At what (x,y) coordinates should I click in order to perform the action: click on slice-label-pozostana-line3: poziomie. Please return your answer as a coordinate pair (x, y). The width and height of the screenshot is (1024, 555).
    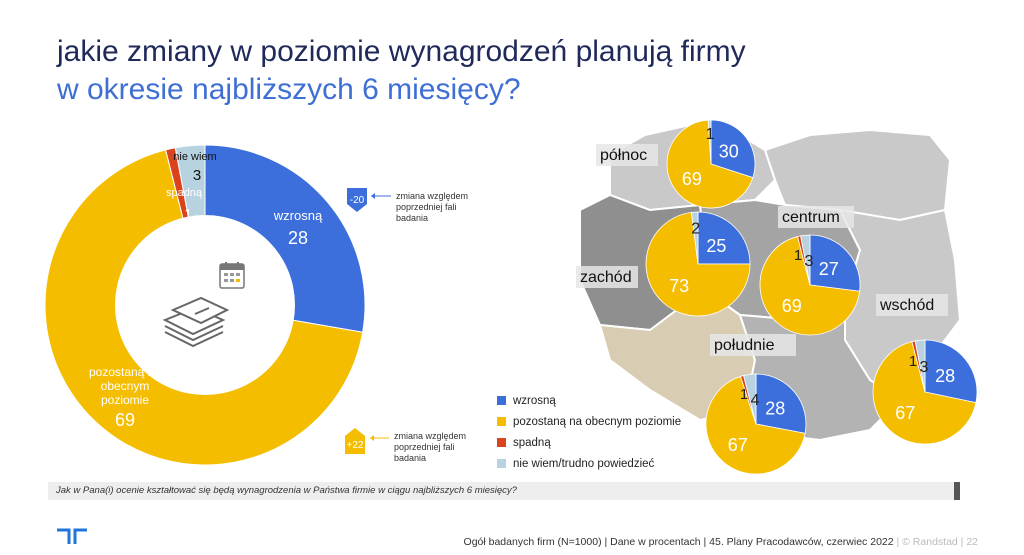
    Looking at the image, I should click on (125, 400).